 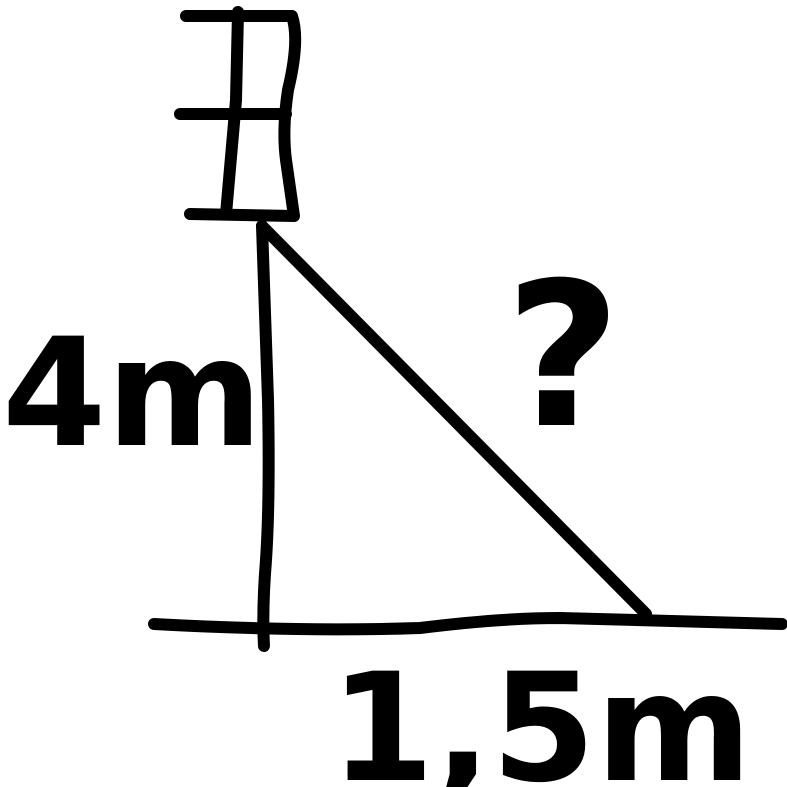 I want to click on ground-line, so click(x=467, y=624).